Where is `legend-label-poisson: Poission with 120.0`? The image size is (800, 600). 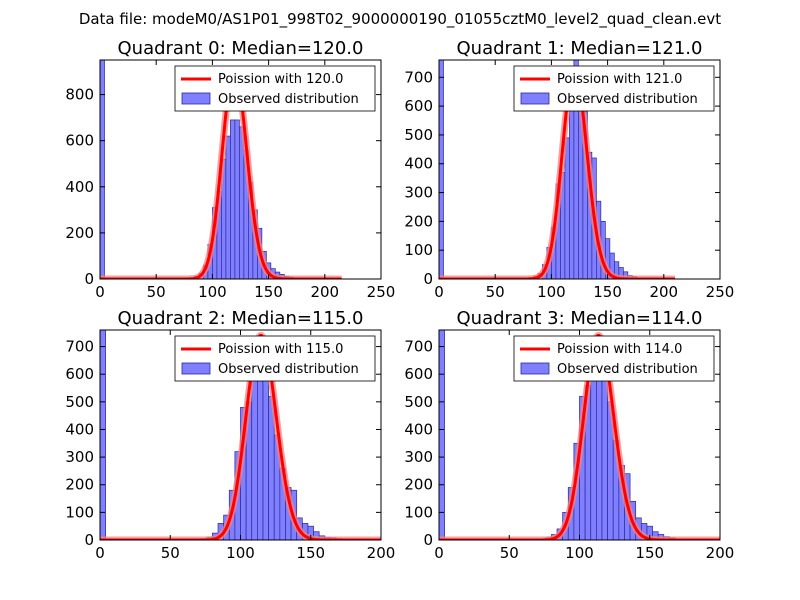
legend-label-poisson: Poission with 120.0 is located at coordinates (280, 79).